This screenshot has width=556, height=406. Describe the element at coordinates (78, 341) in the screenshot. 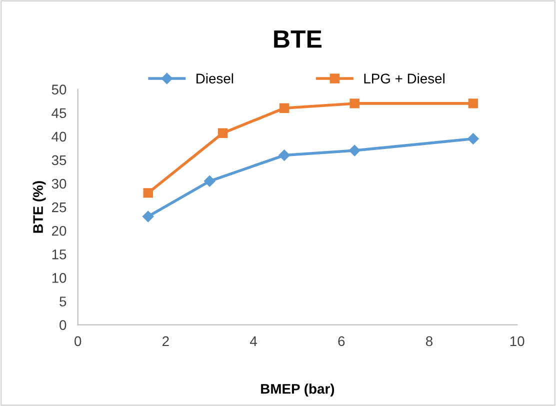

I see `x-tick-label: 0` at that location.